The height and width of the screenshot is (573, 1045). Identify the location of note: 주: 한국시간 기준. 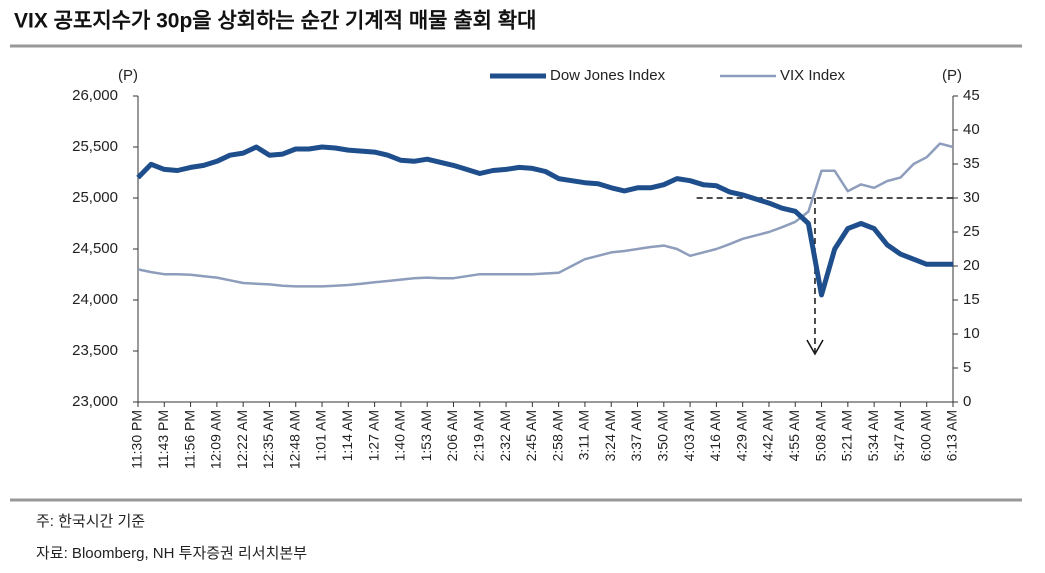
(90, 521).